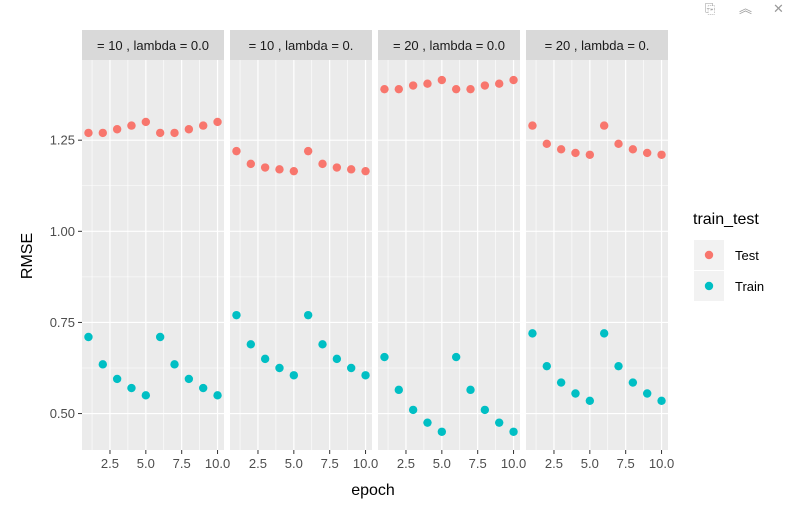  I want to click on y-tick-label: 1.00, so click(62, 231).